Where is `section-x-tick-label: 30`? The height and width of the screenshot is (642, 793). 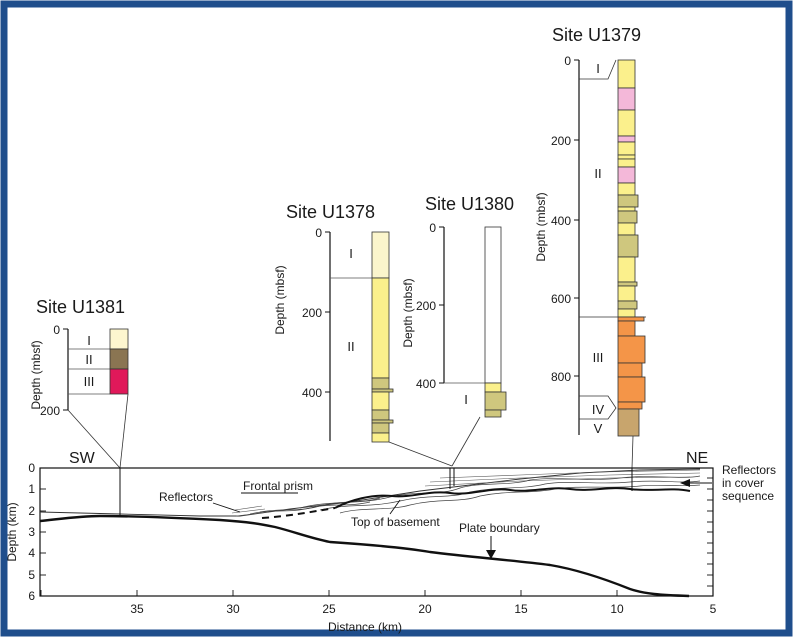
section-x-tick-label: 30 is located at coordinates (233, 609).